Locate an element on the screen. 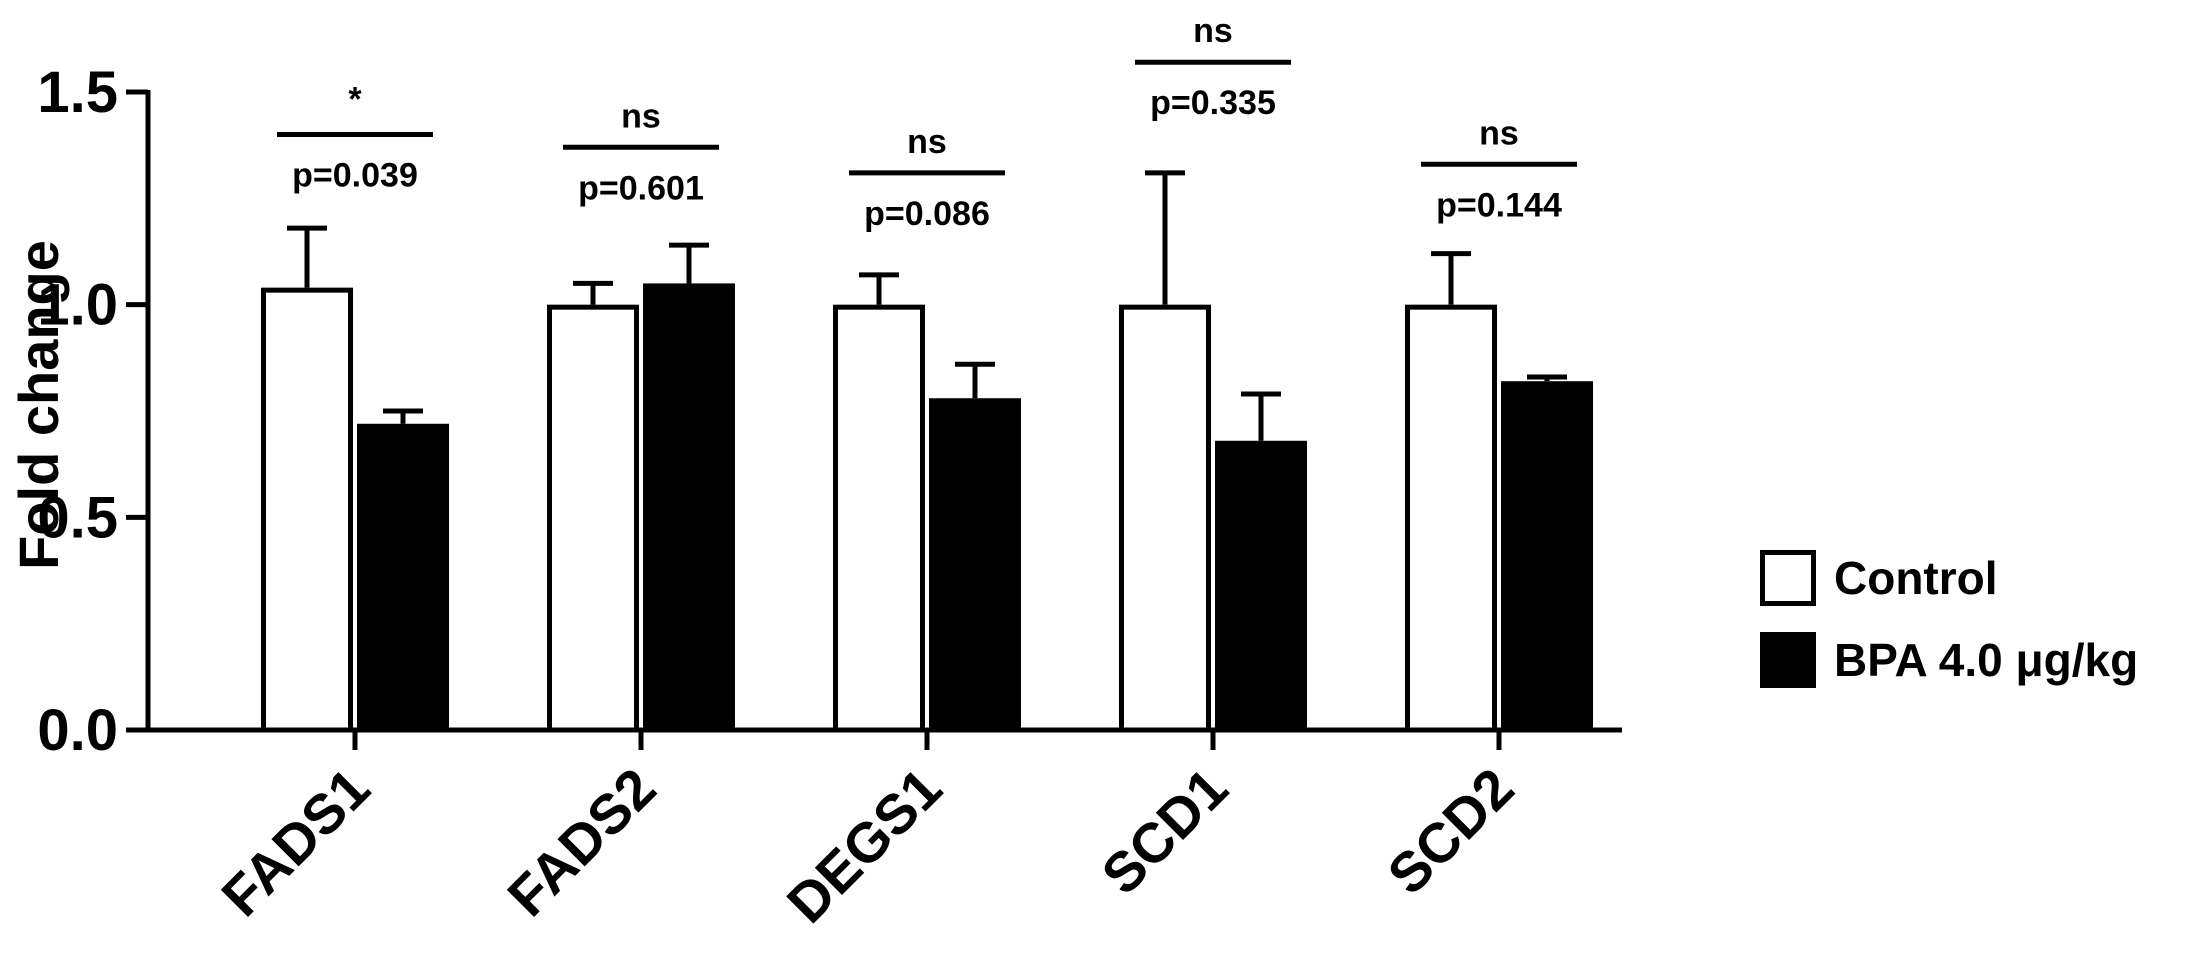 The image size is (2187, 961). x-tick-label: DEGS1 is located at coordinates (864, 845).